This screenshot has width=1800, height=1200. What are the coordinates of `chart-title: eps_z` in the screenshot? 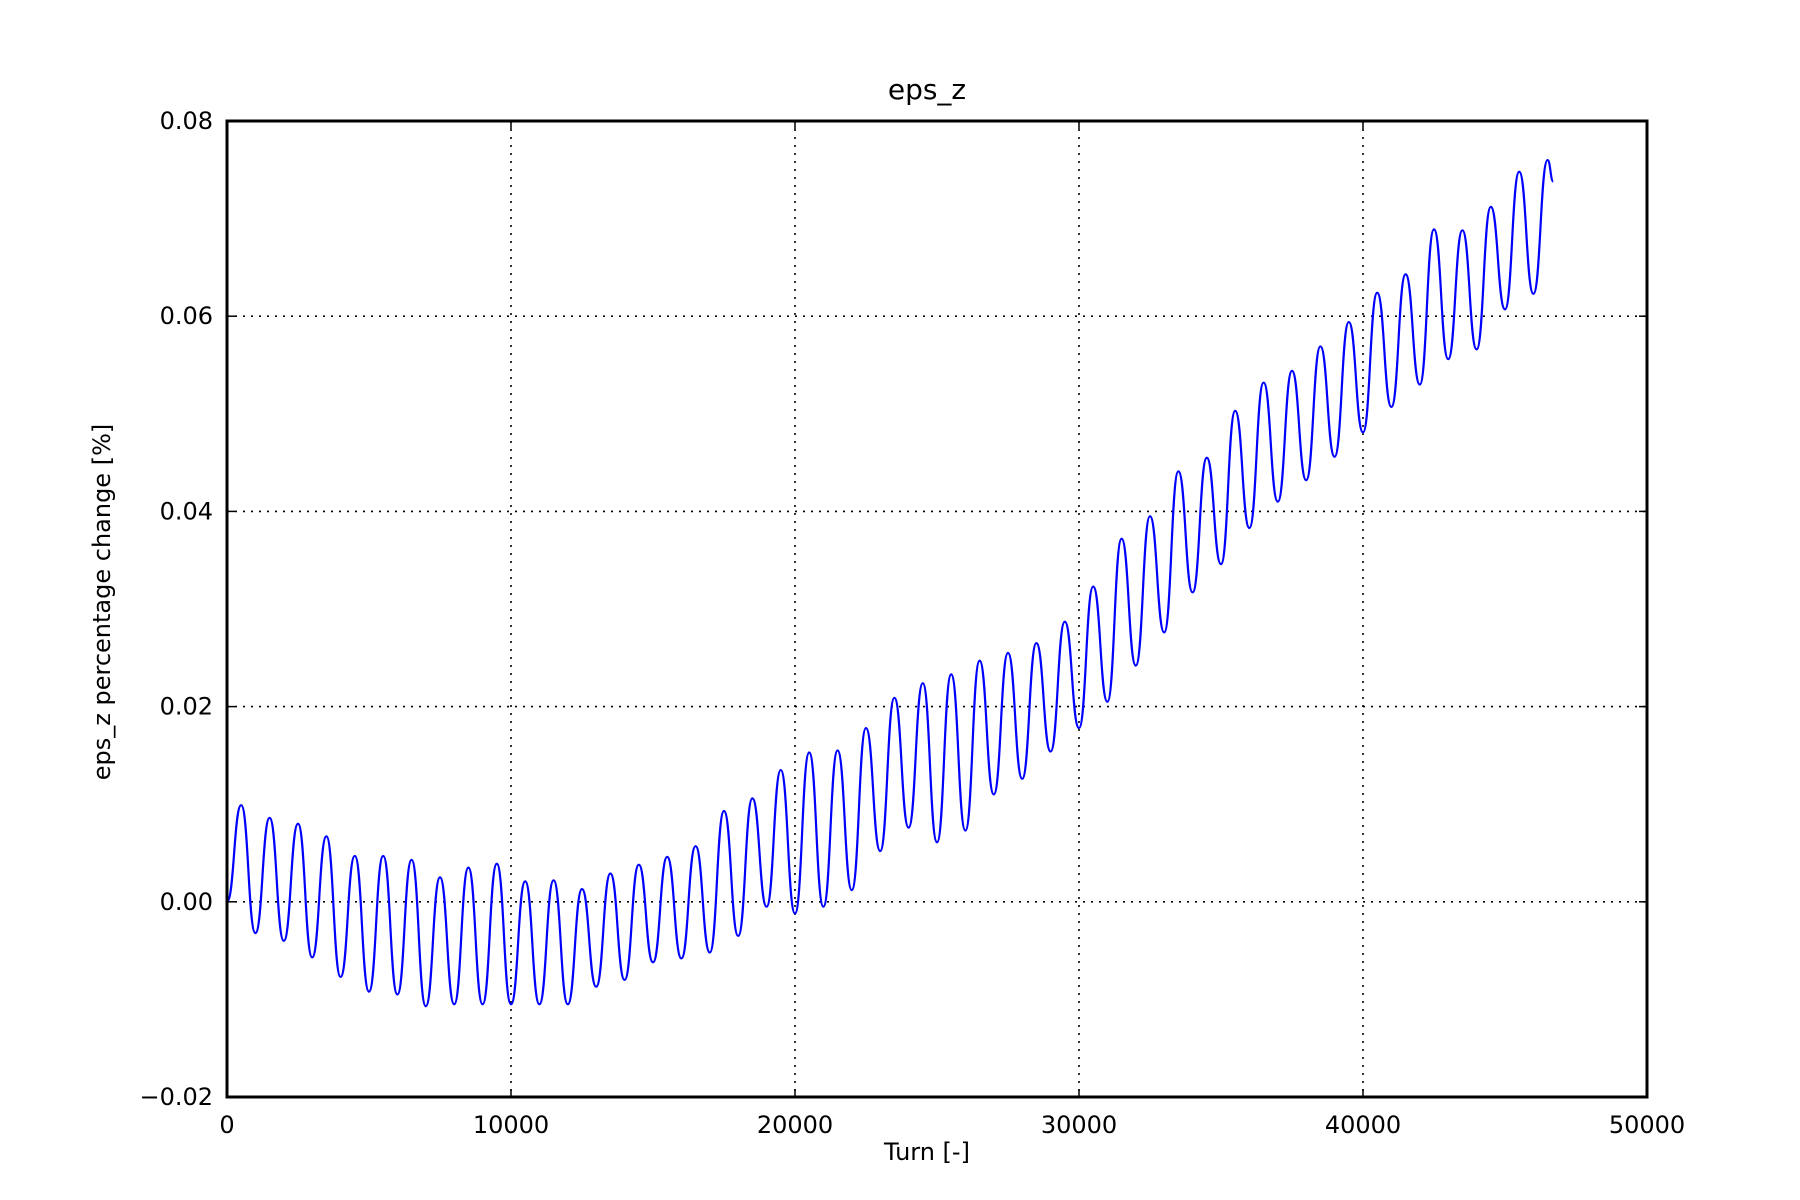 It's located at (927, 89).